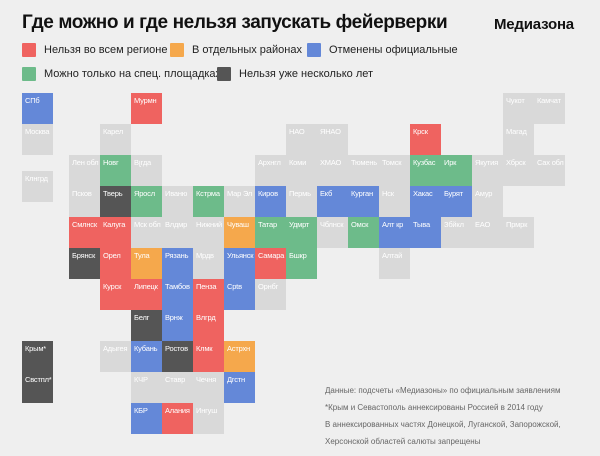 This screenshot has height=456, width=600. I want to click on region-tile: Бшкр, so click(301, 263).